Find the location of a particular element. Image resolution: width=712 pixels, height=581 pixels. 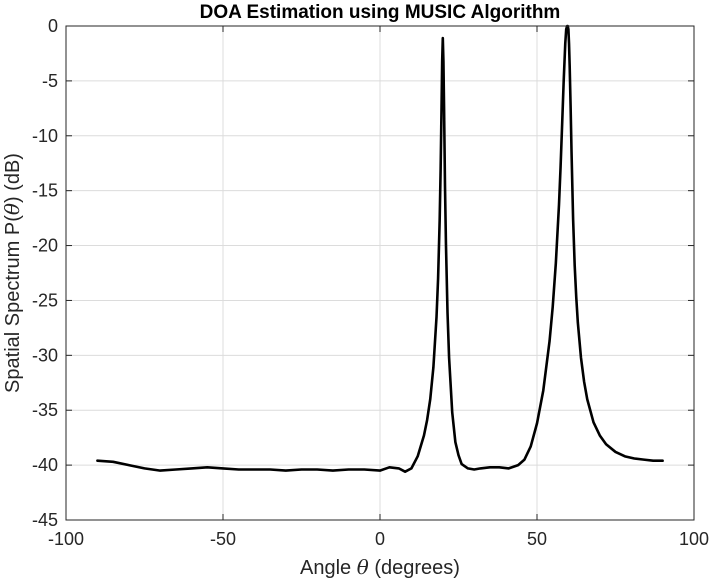

y-tick-label-1: -5 is located at coordinates (50, 81).